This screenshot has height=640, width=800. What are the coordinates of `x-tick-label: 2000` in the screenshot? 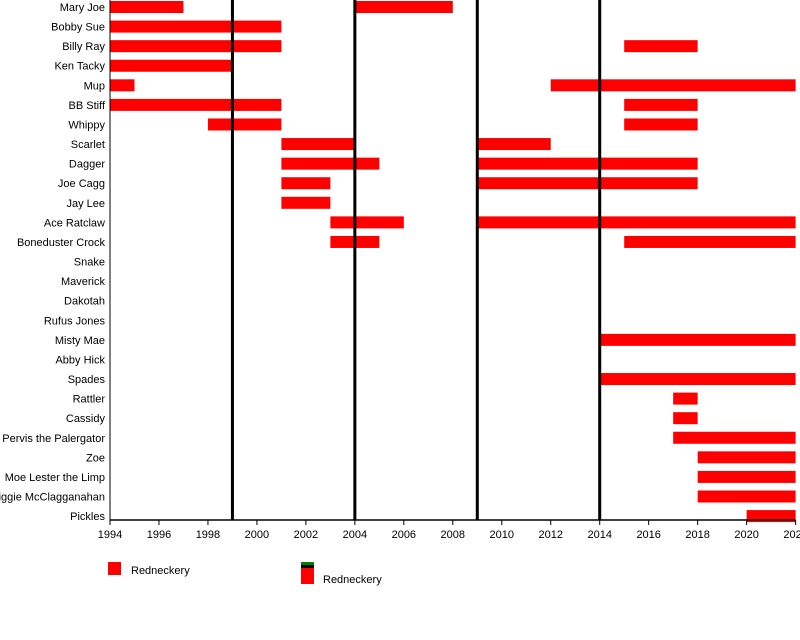 It's located at (257, 535).